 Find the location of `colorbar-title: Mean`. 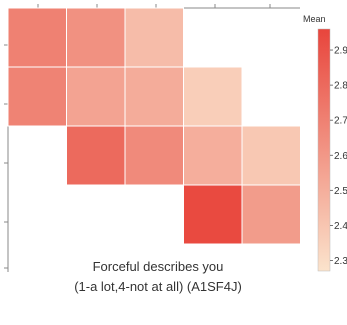

colorbar-title: Mean is located at coordinates (314, 19).